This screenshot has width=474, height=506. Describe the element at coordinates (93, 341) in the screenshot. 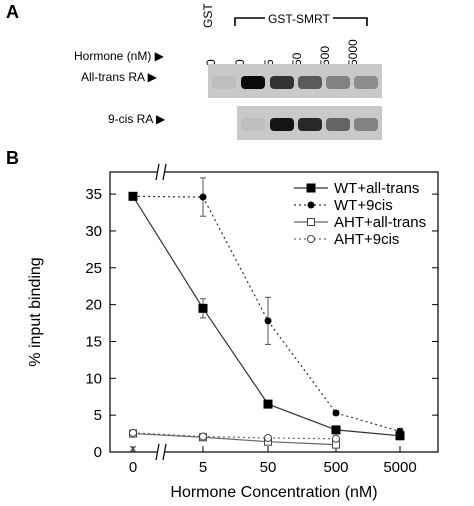

I see `y-tick-label: 15` at that location.